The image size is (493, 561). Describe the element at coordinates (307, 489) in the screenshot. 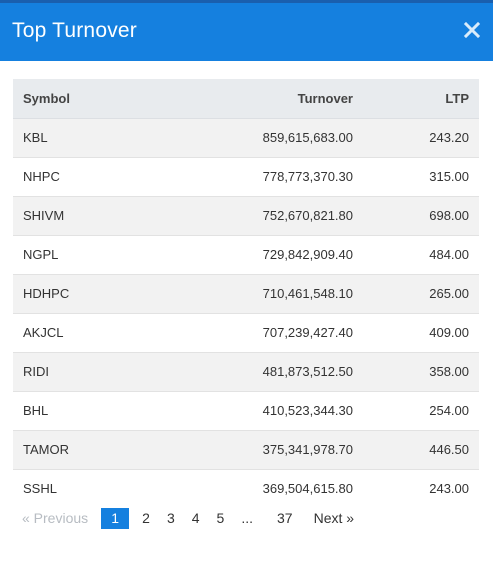

I see `cell-turnover: 369,504,615.80` at that location.